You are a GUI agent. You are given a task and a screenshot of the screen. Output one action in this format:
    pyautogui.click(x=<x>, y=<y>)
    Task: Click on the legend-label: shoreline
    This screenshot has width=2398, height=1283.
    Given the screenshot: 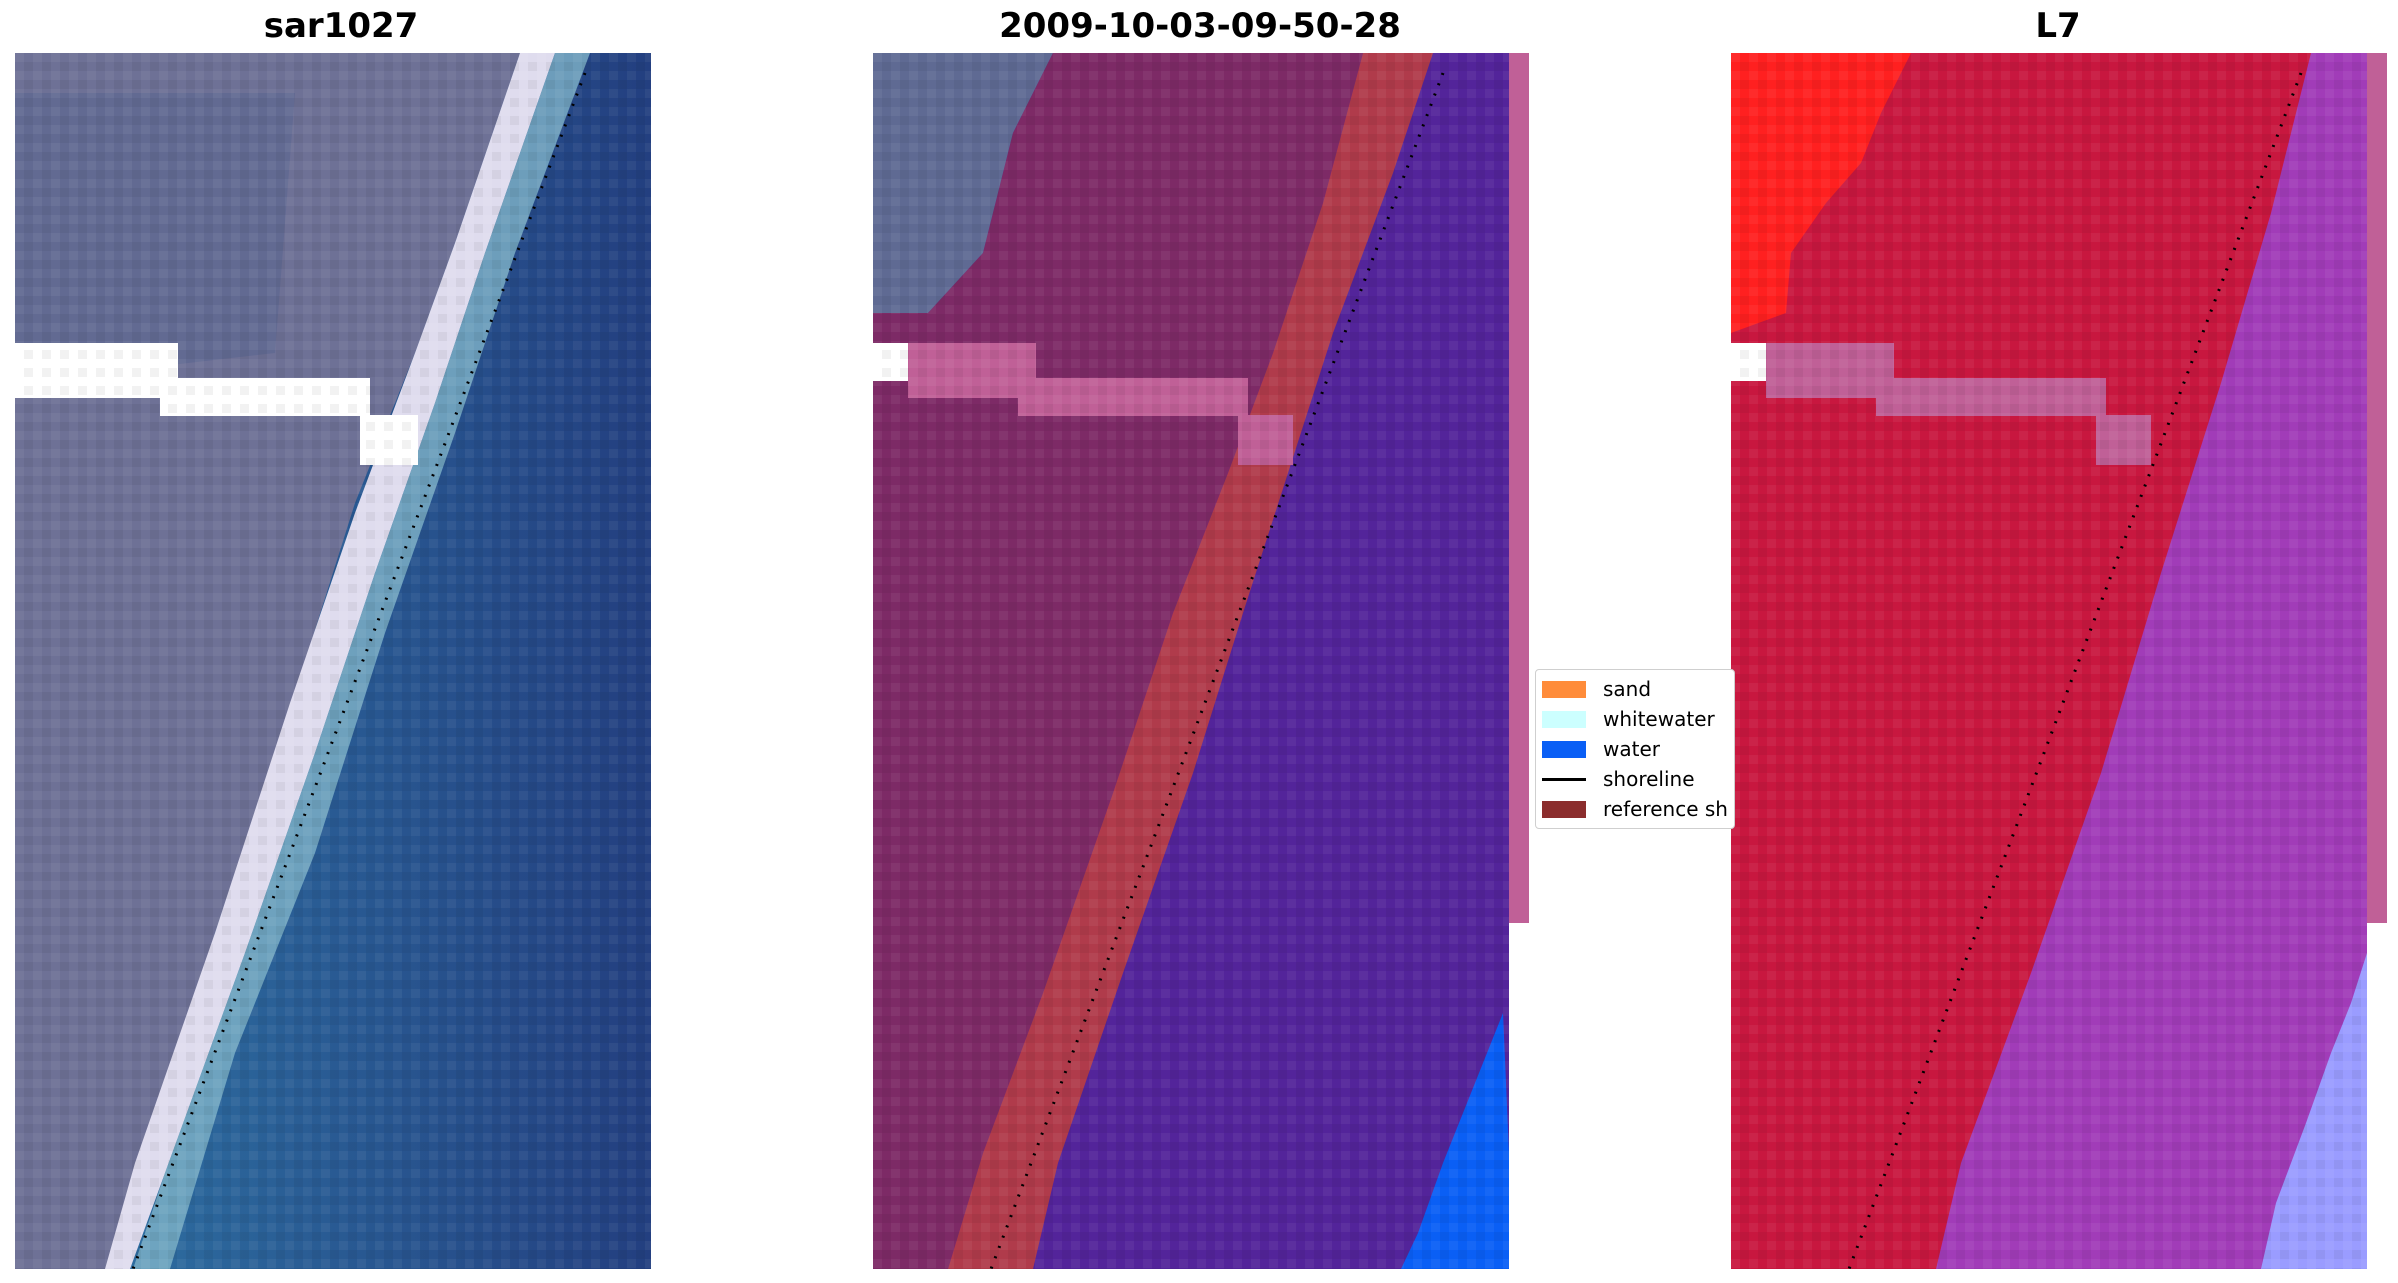 What is the action you would take?
    pyautogui.click(x=1649, y=779)
    